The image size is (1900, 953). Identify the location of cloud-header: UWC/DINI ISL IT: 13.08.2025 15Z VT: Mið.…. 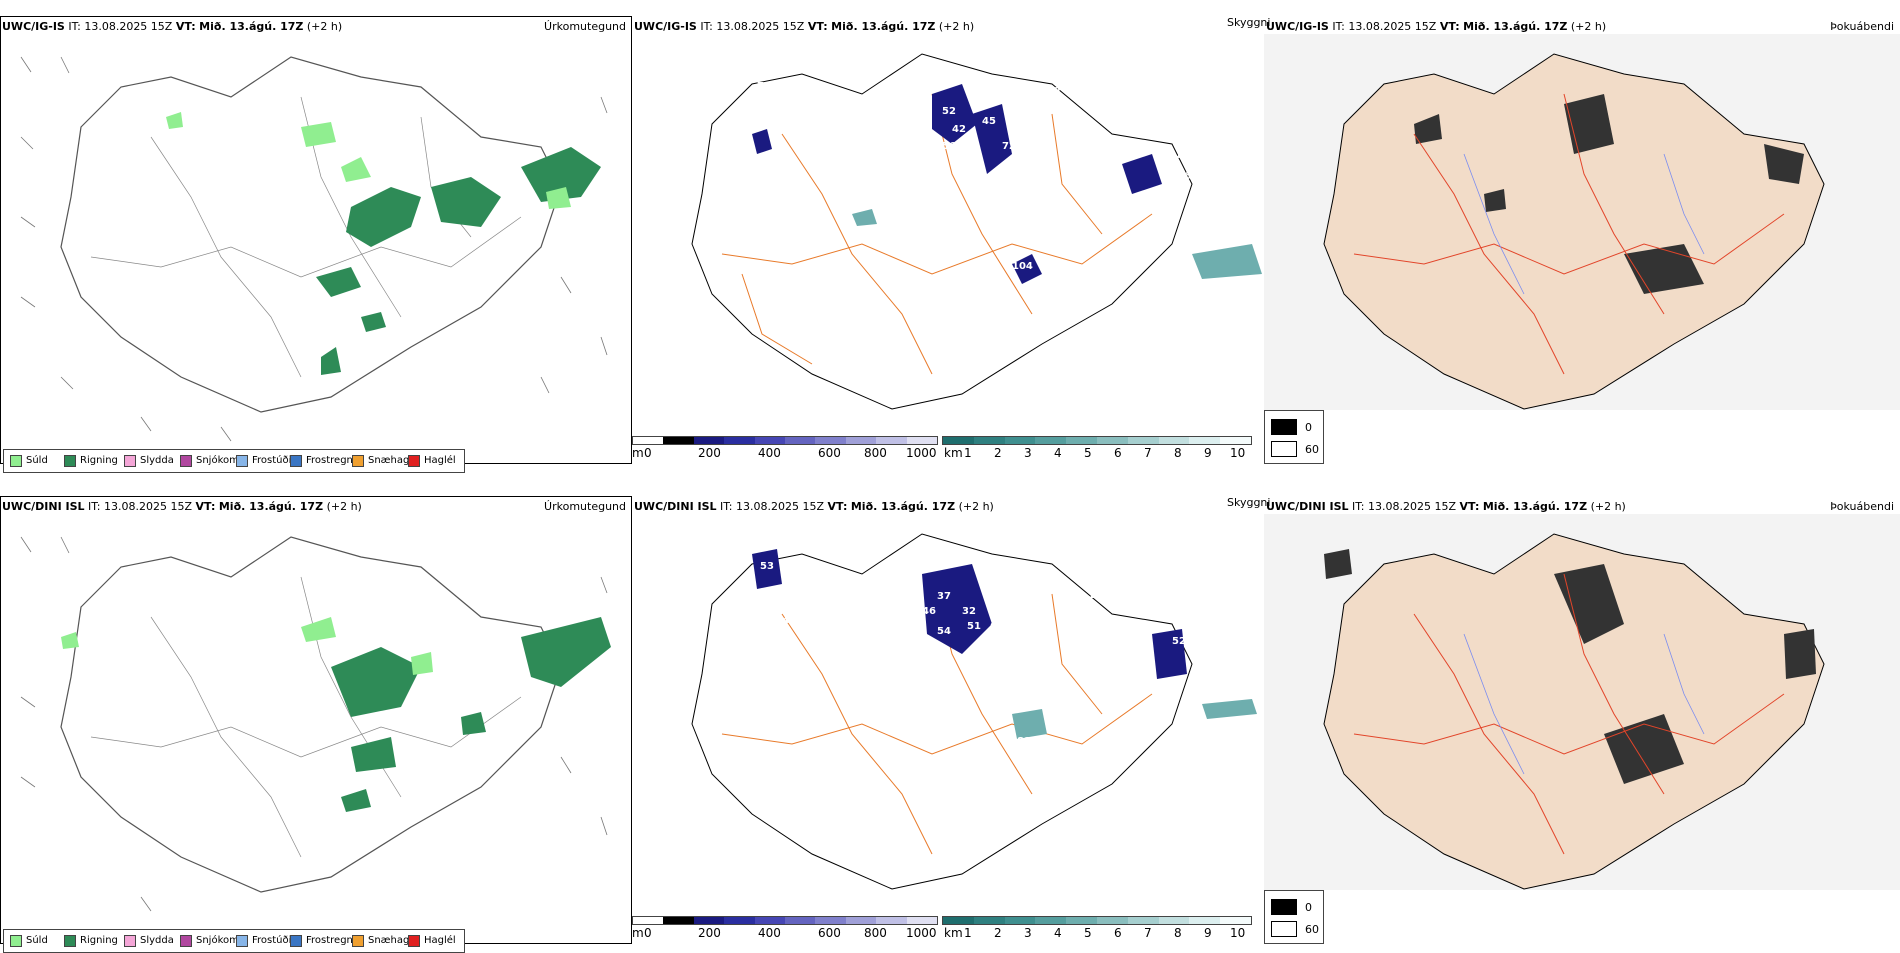
(948, 507).